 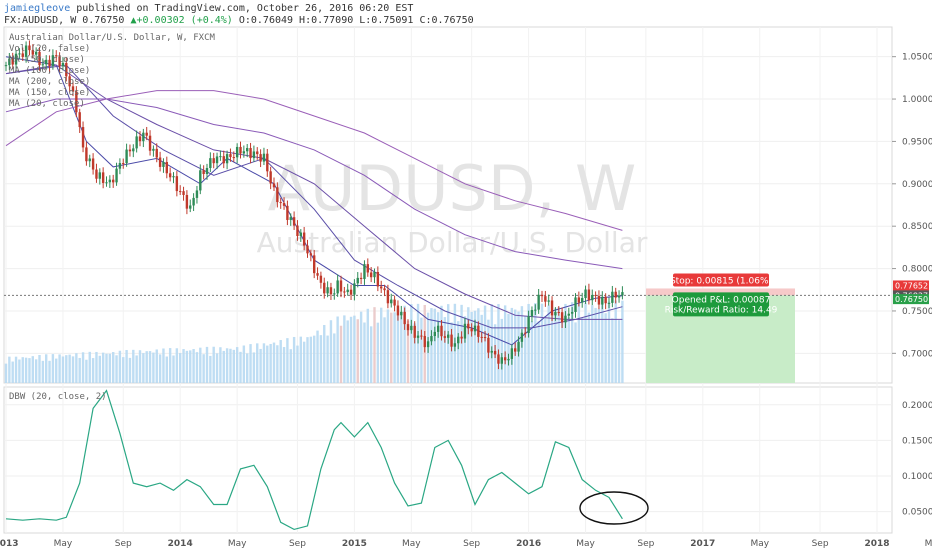 I want to click on username-link: jamiegleove, so click(x=37, y=8).